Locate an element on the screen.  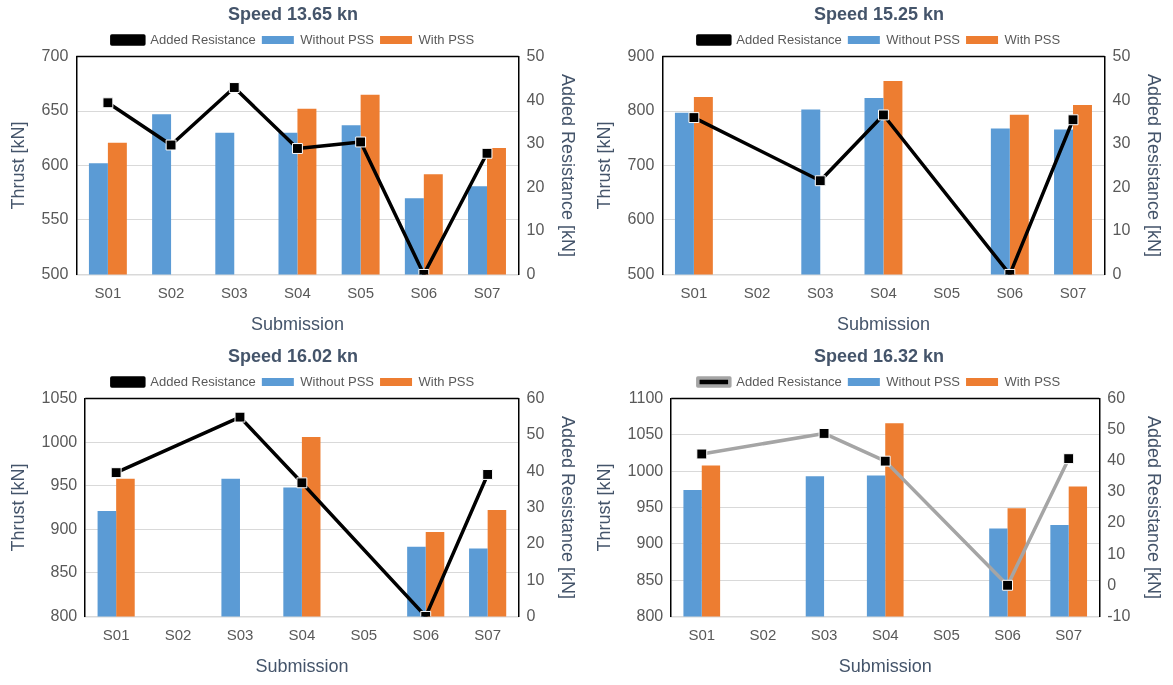
y-tick-label: 650 is located at coordinates (55, 110).